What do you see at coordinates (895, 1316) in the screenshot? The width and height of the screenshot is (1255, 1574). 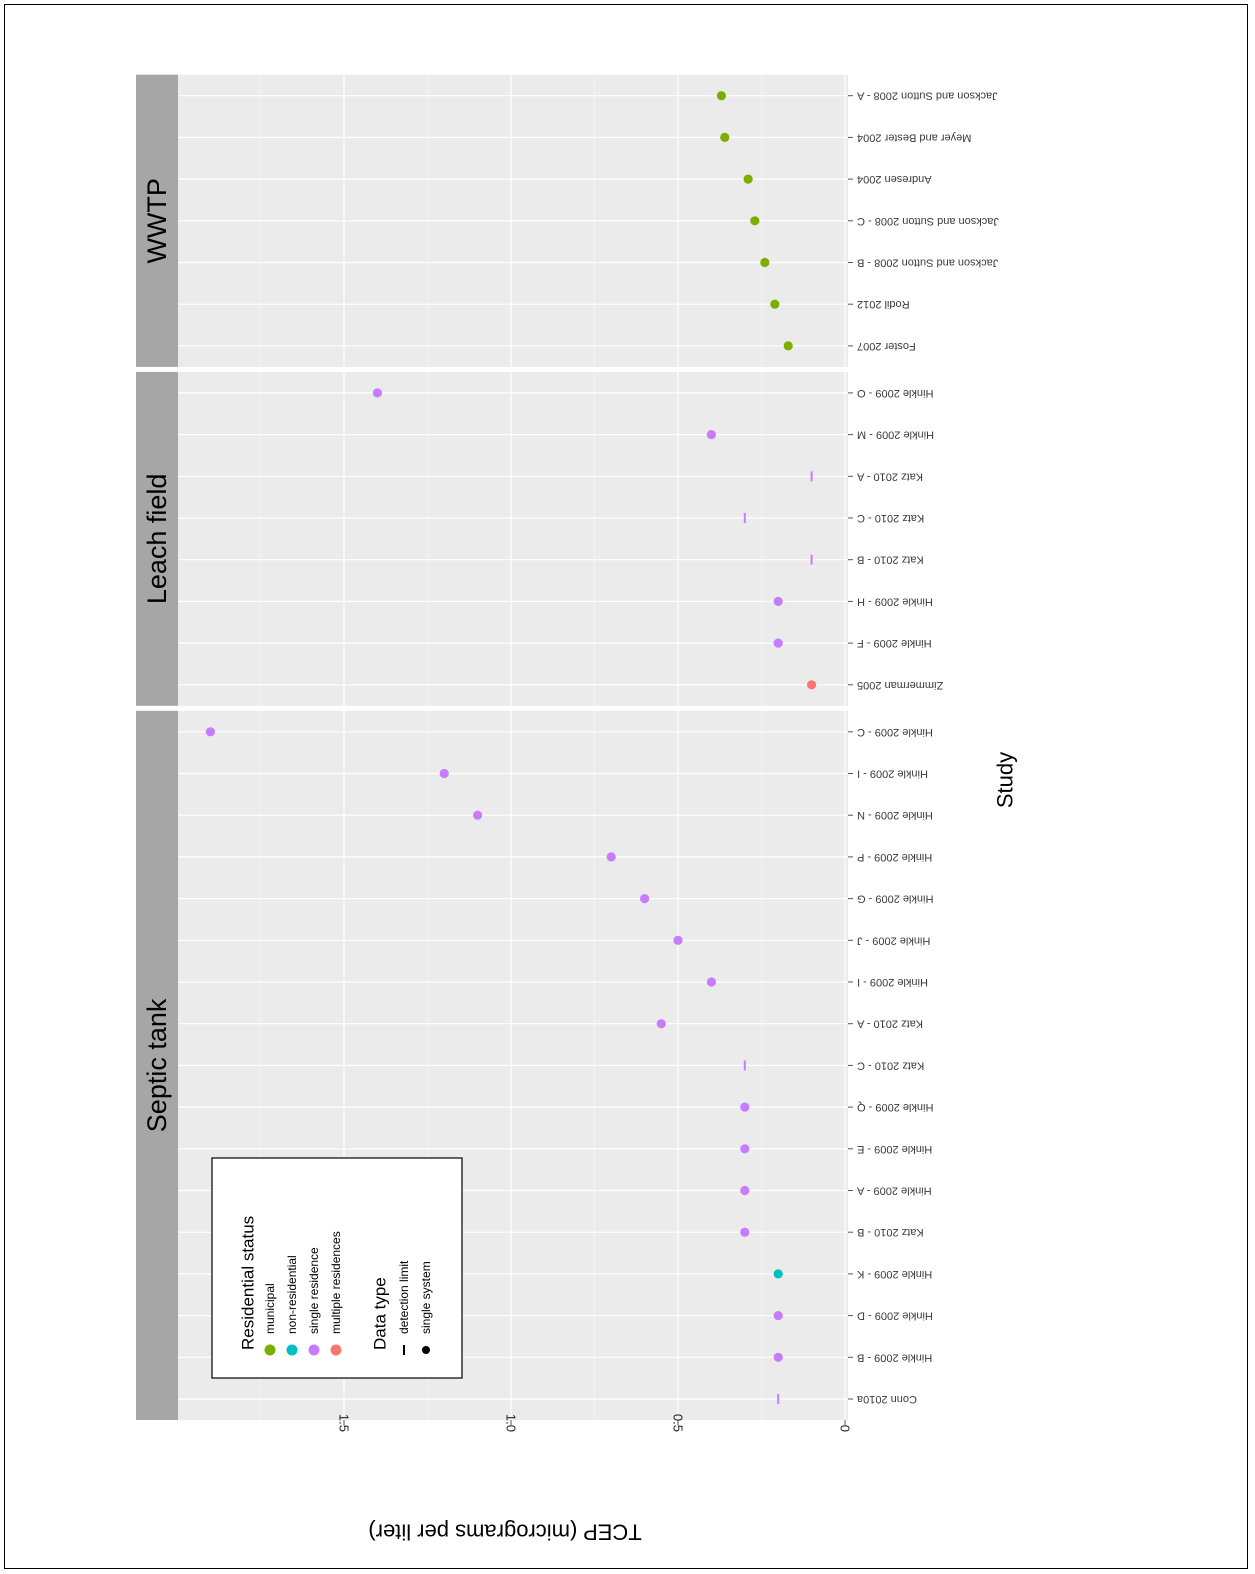 I see `study-tick-label: Hinkle 2009 - D` at bounding box center [895, 1316].